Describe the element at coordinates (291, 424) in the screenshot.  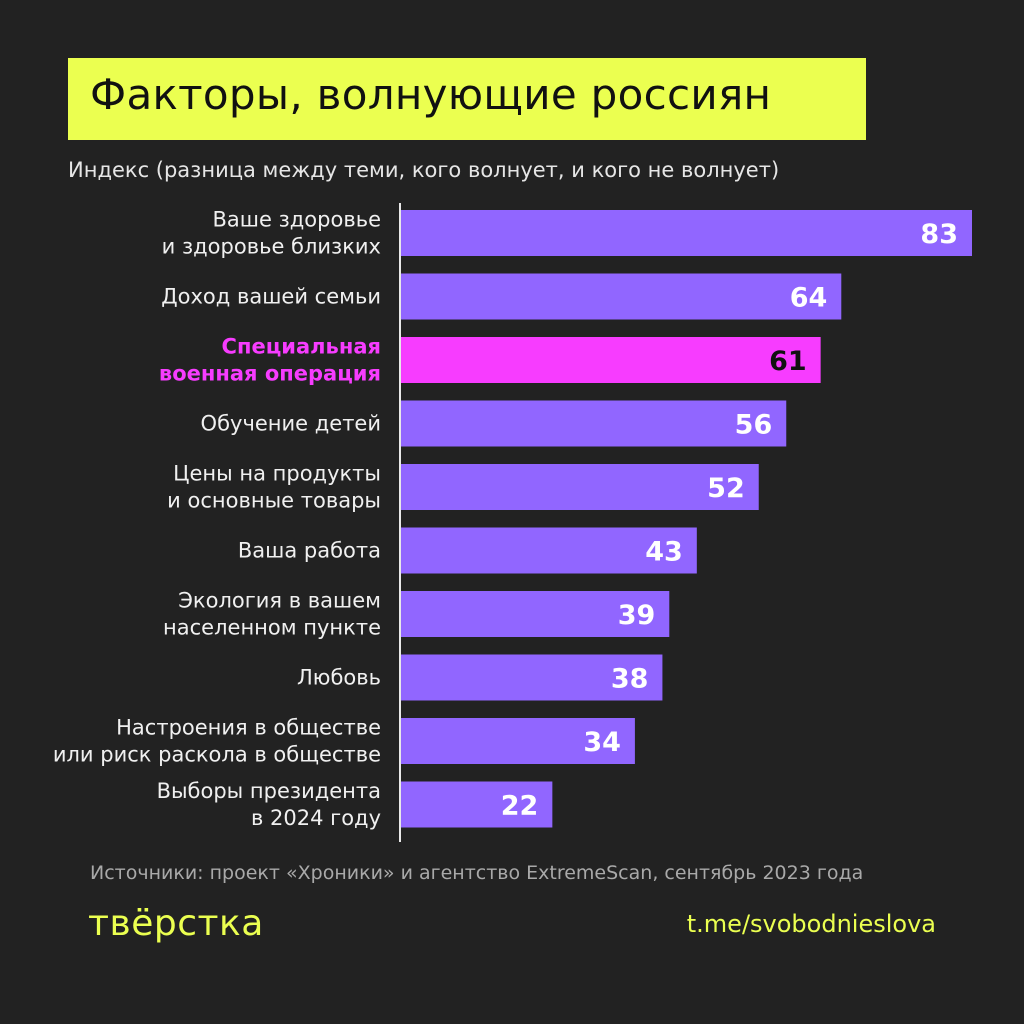
I see `category-label: Обучение детей` at that location.